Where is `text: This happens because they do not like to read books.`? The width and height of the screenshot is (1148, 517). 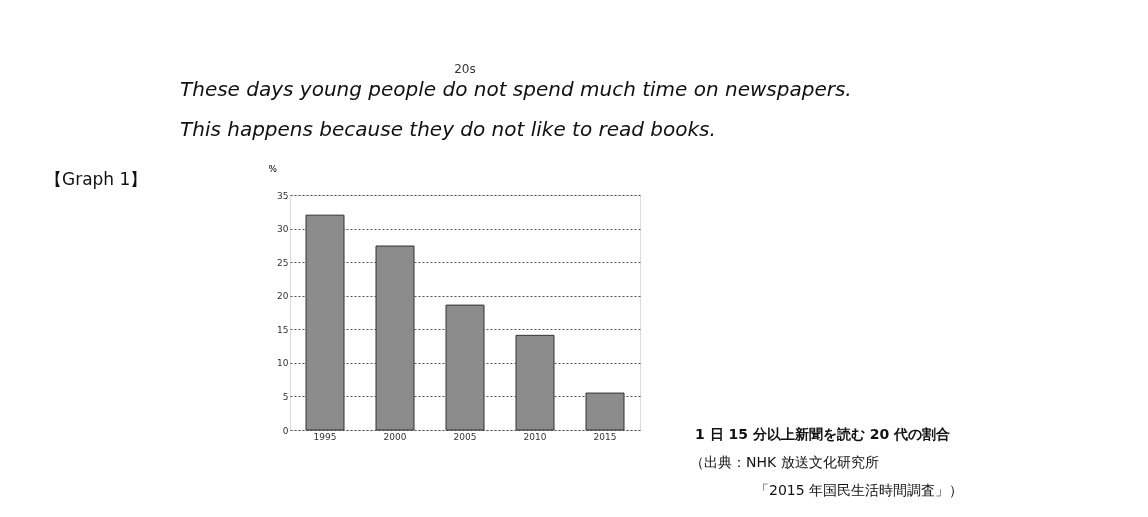
text: This happens because they do not like to read books. is located at coordinates (448, 129).